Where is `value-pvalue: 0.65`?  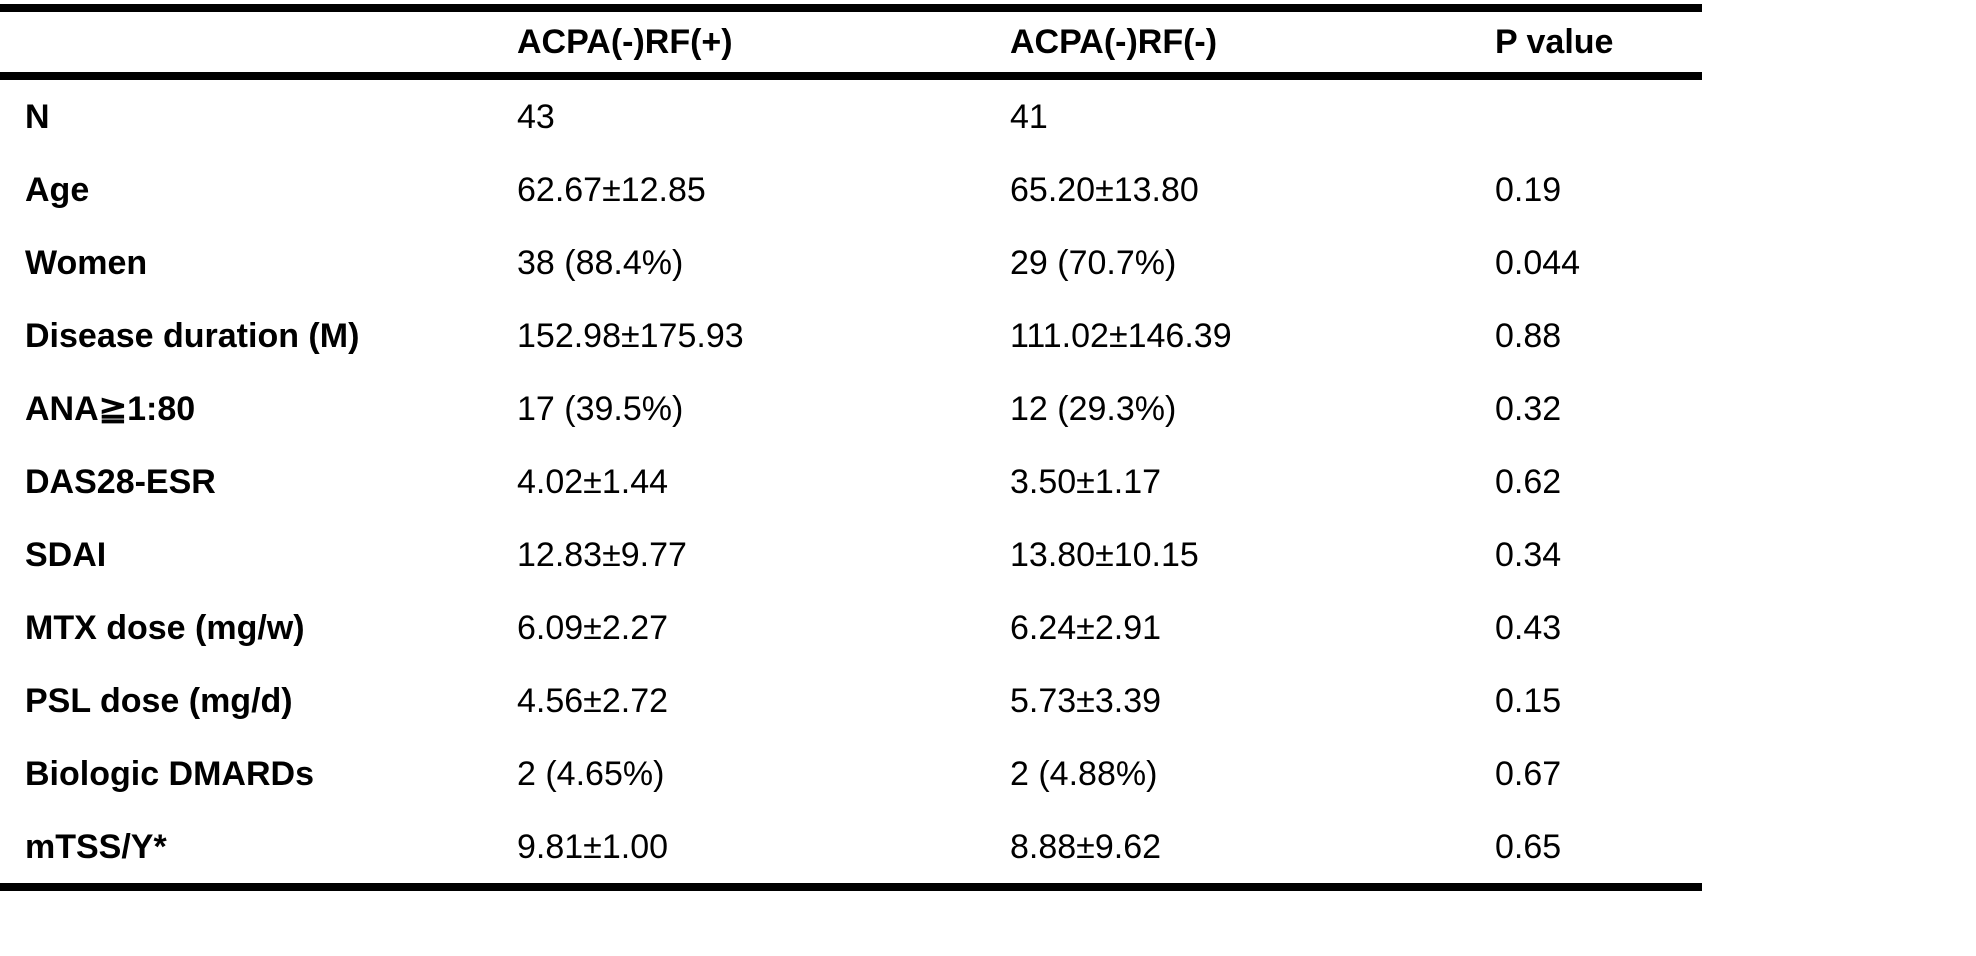
value-pvalue: 0.65 is located at coordinates (1528, 846).